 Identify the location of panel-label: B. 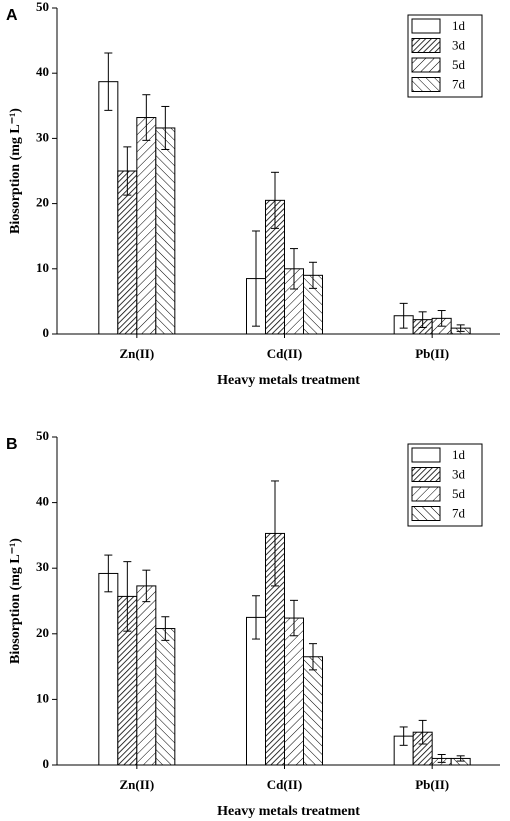
(12, 444).